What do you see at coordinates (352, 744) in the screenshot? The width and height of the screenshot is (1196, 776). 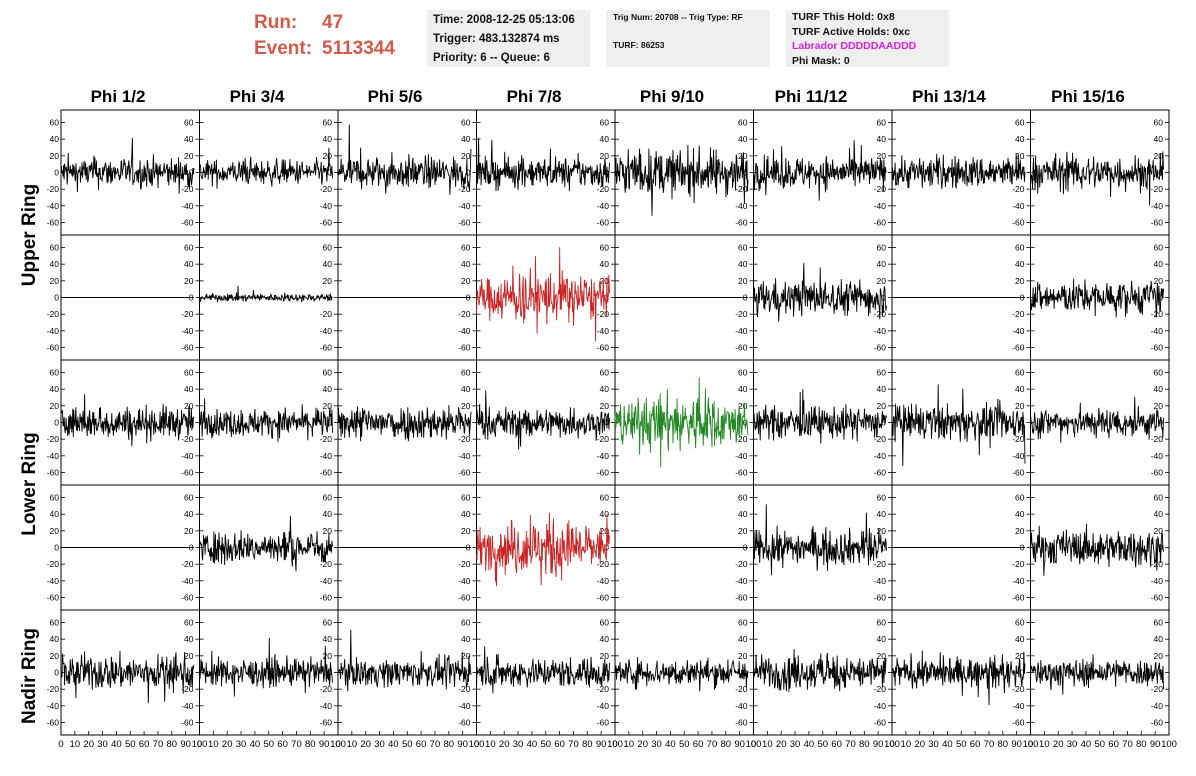 I see `x-tick-label: 10` at bounding box center [352, 744].